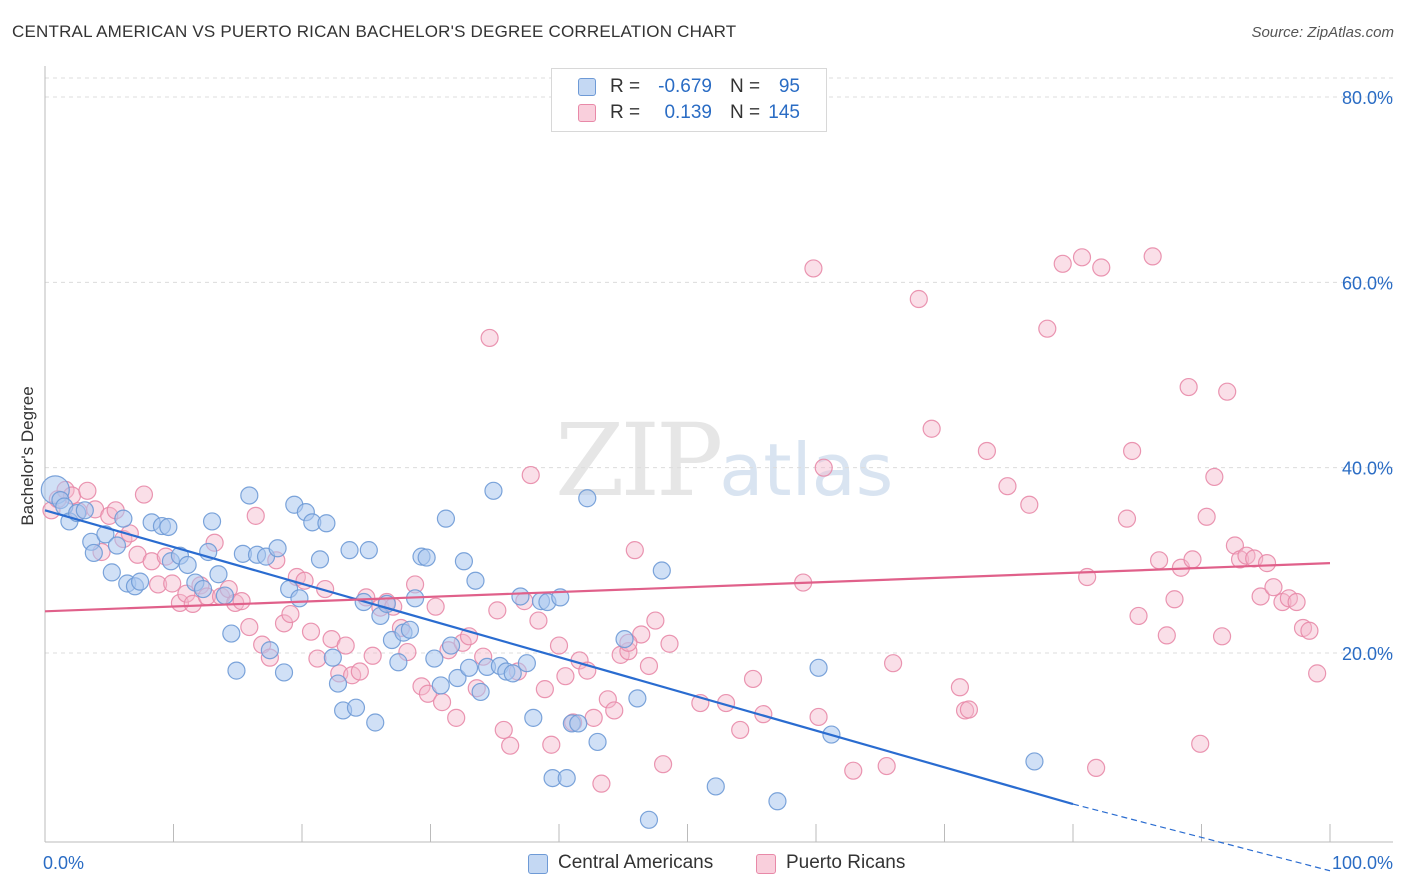  Describe the element at coordinates (1201, 837) in the screenshot. I see `central-american-trendline-extension` at that location.